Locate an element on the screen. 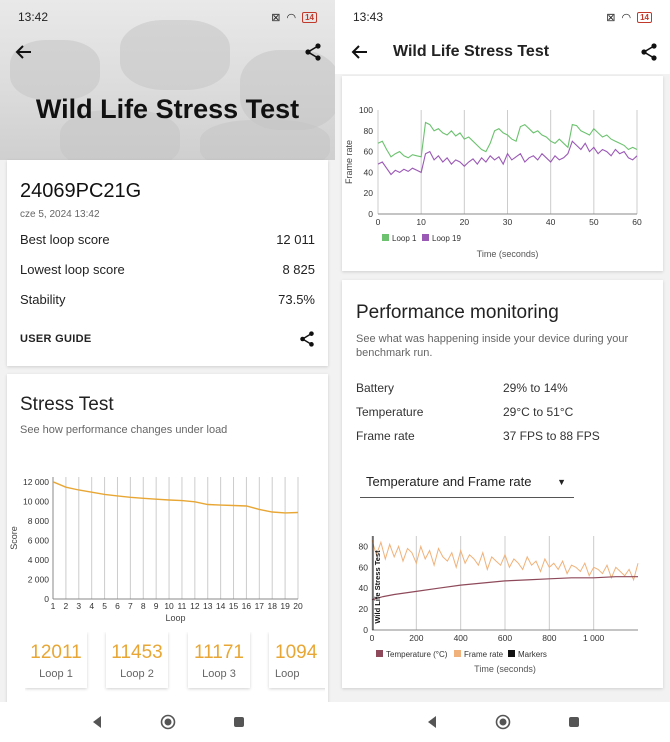 The height and width of the screenshot is (742, 670). x-tick-label: 800 is located at coordinates (549, 638).